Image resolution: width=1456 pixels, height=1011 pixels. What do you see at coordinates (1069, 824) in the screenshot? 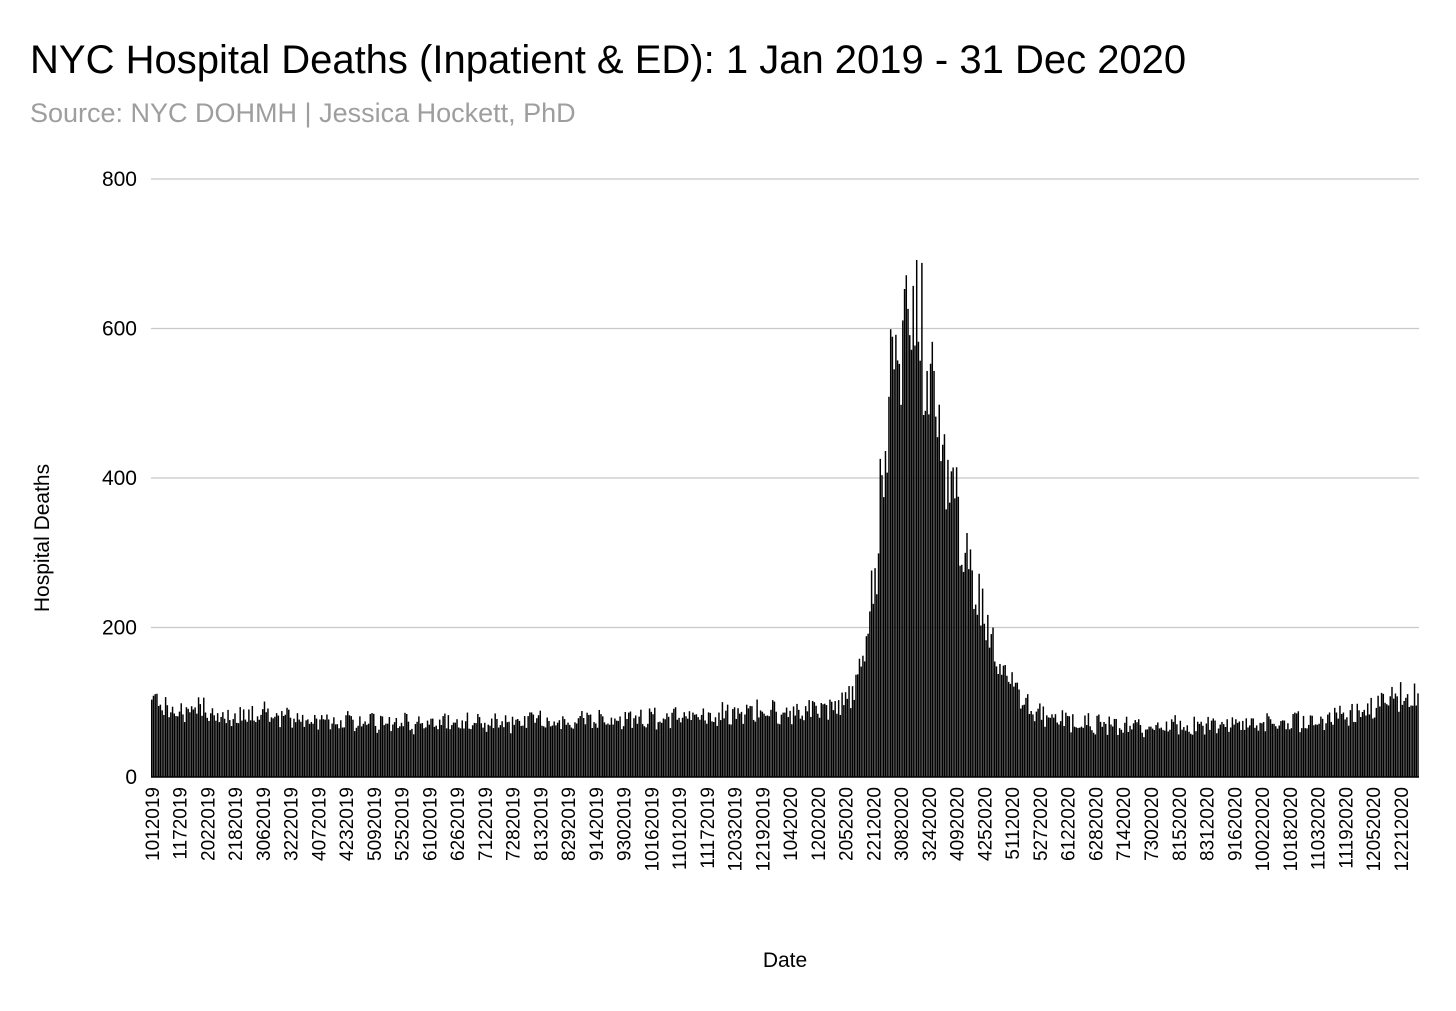
I see `x-tick-label: 6122020` at bounding box center [1069, 824].